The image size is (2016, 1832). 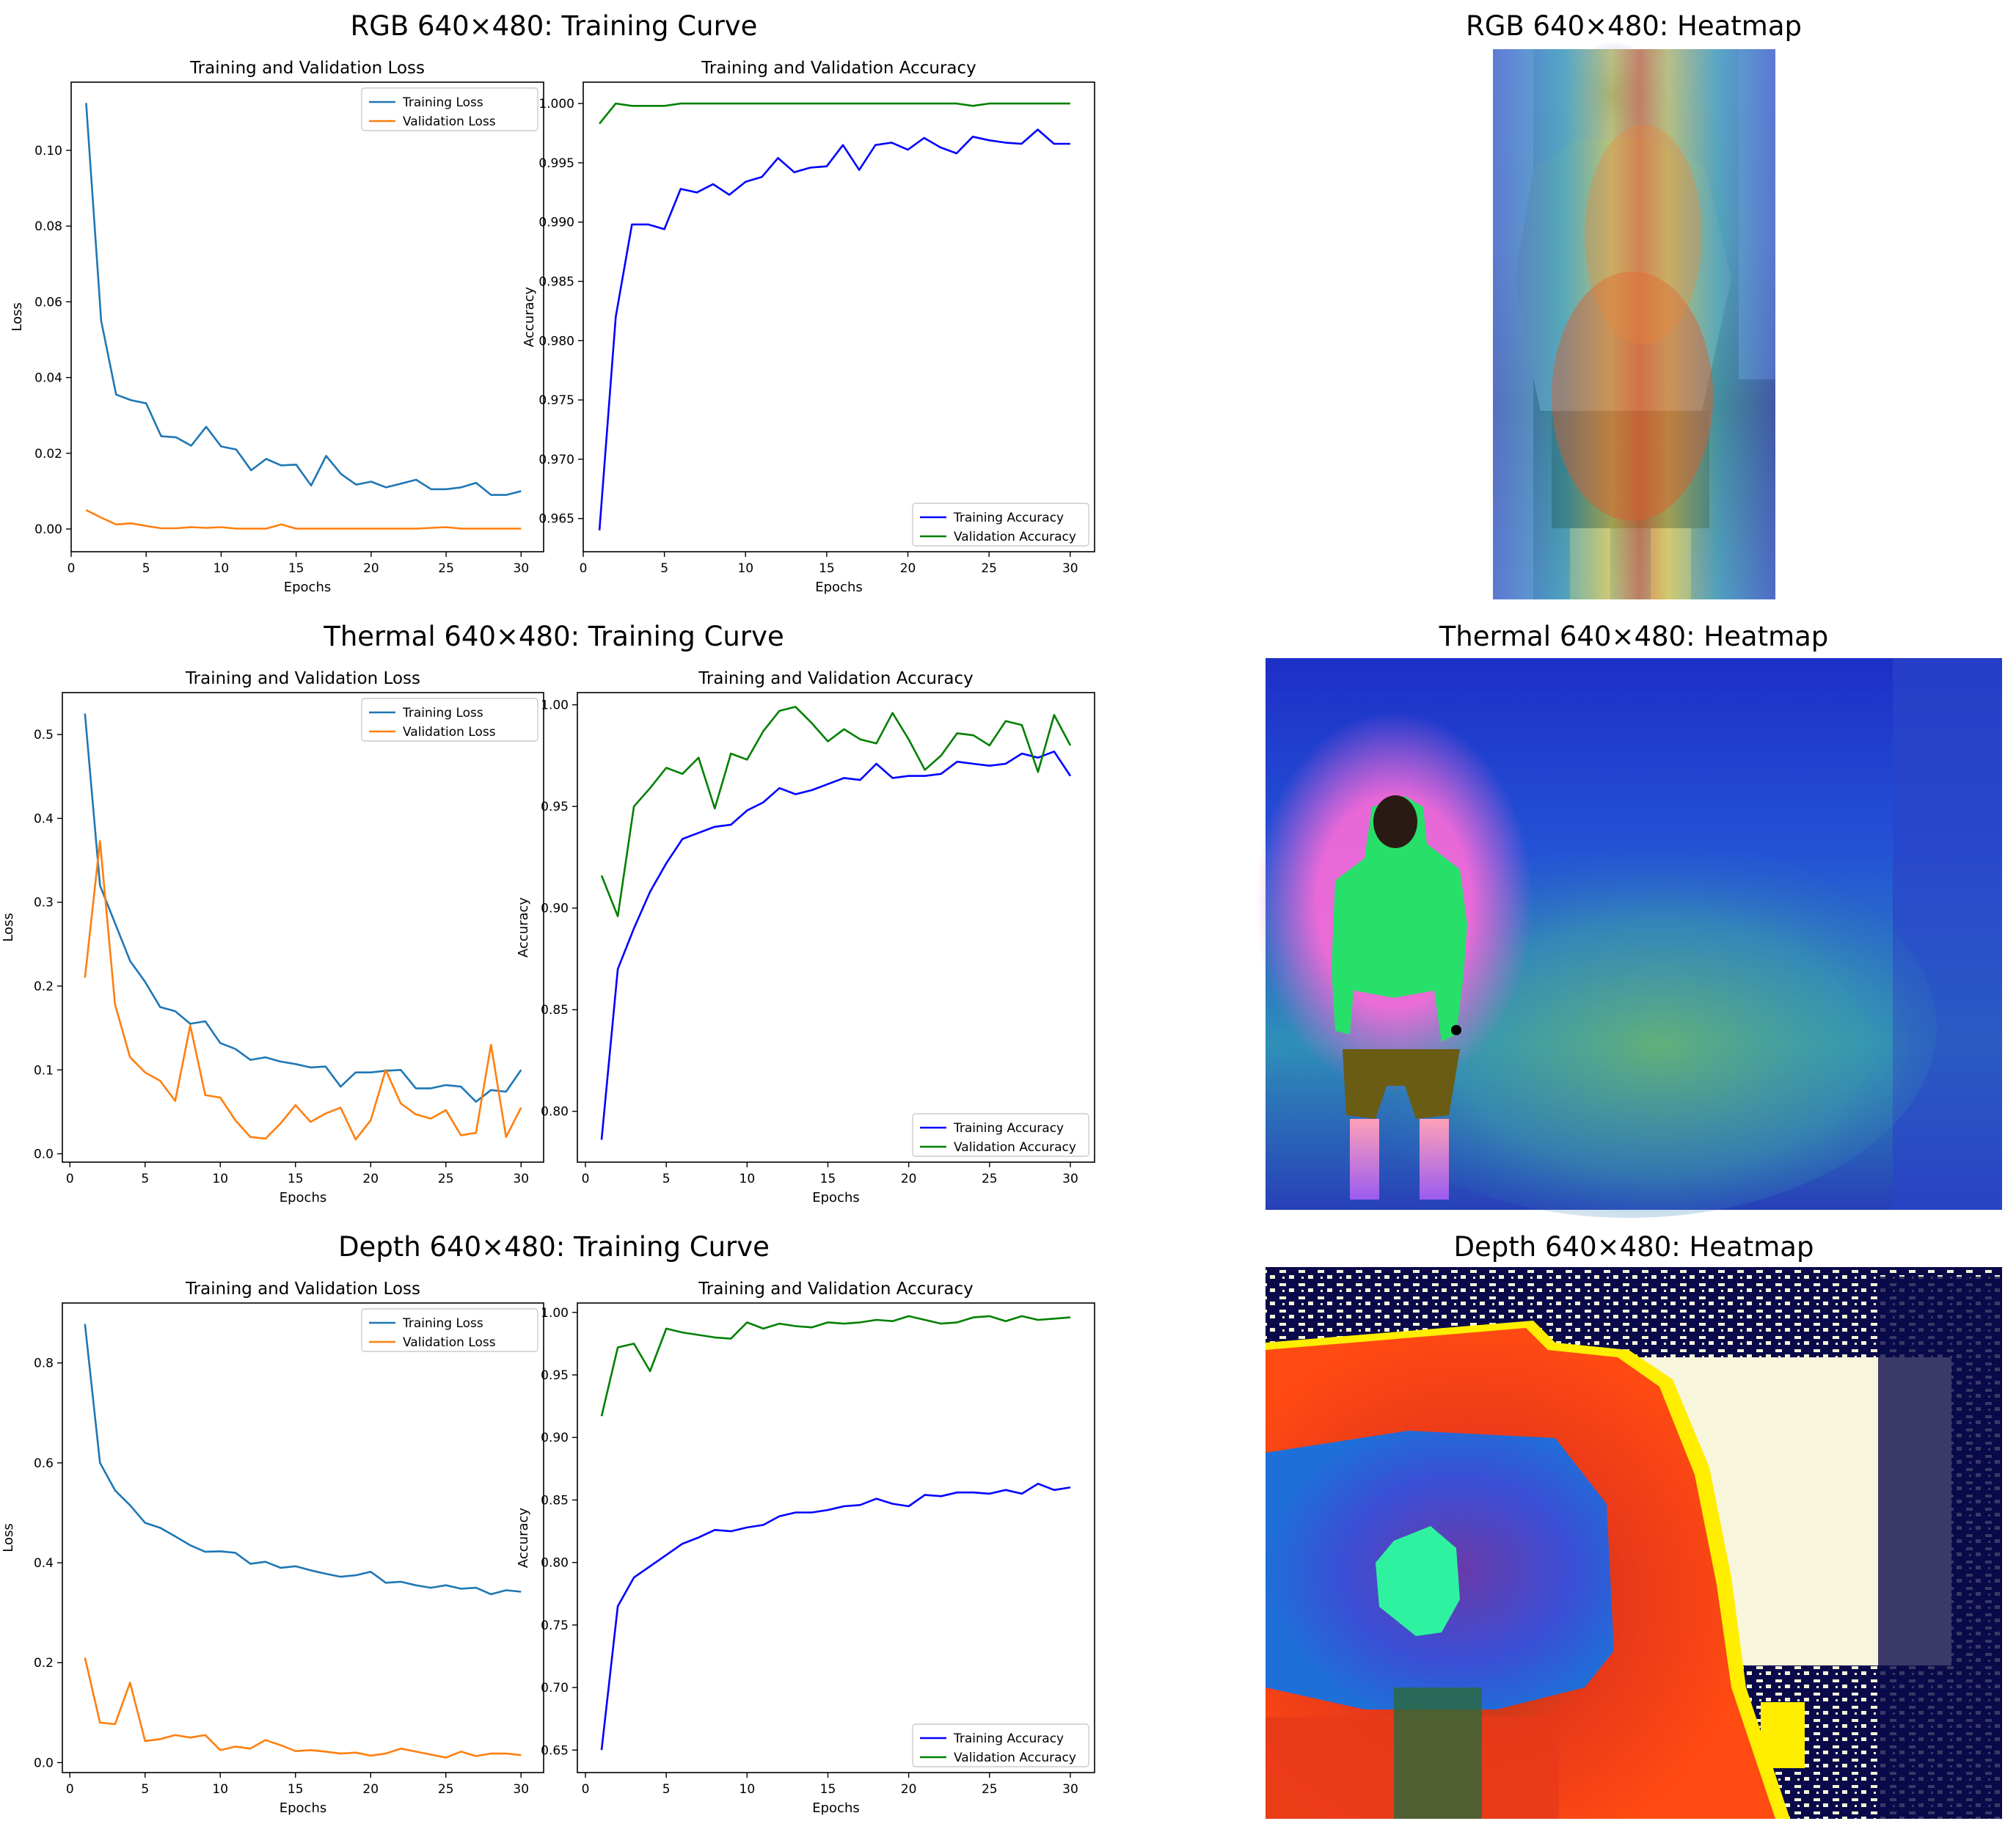 I want to click on heatmap-section-title: Thermal 640×480: Heatmap, so click(x=1634, y=636).